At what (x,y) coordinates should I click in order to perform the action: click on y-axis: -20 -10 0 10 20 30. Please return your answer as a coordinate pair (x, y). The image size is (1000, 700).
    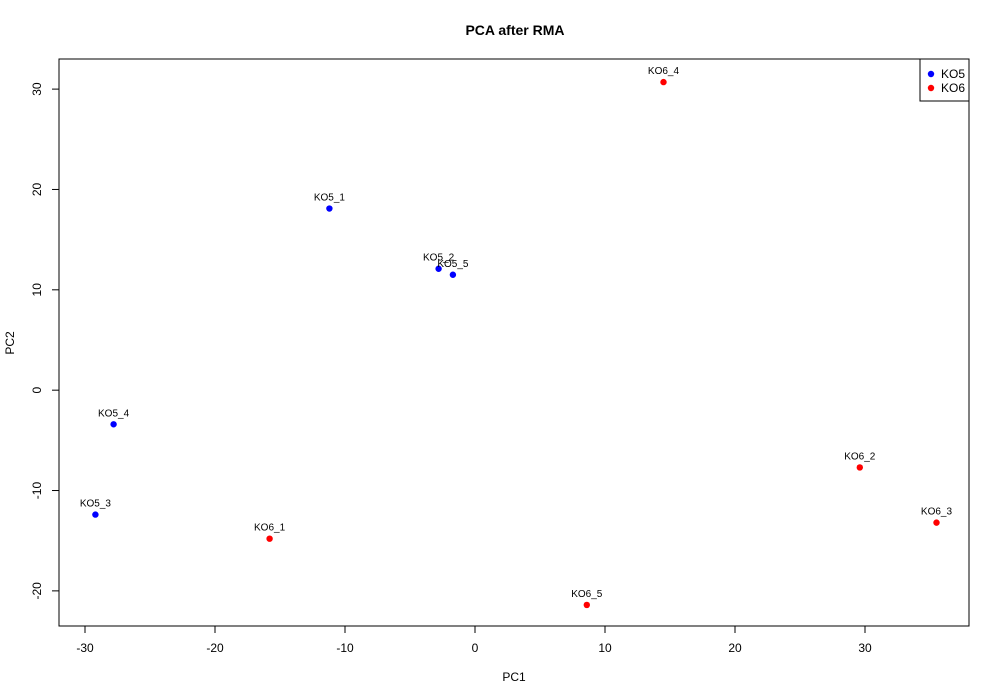
    Looking at the image, I should click on (45, 341).